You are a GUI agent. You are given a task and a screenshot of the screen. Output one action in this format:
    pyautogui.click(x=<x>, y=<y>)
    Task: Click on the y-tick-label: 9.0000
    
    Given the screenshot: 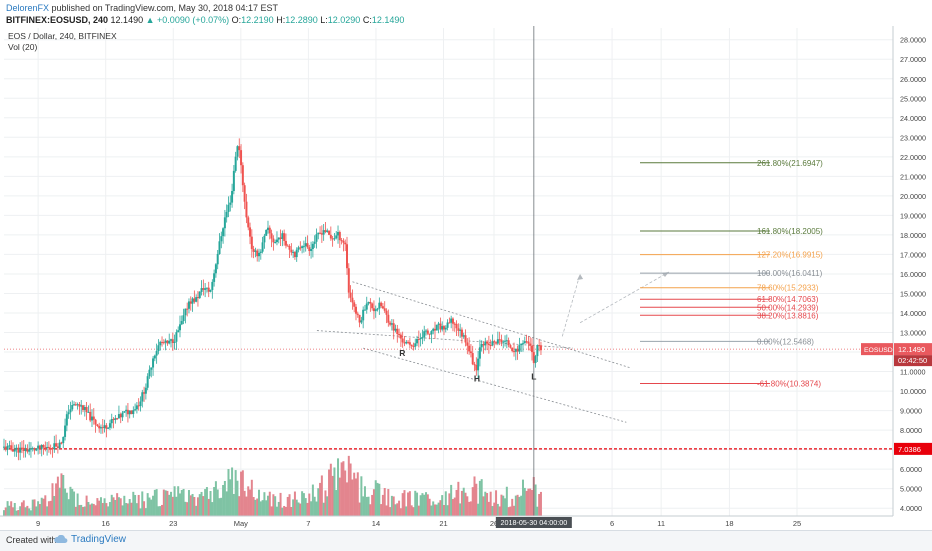 What is the action you would take?
    pyautogui.click(x=911, y=411)
    